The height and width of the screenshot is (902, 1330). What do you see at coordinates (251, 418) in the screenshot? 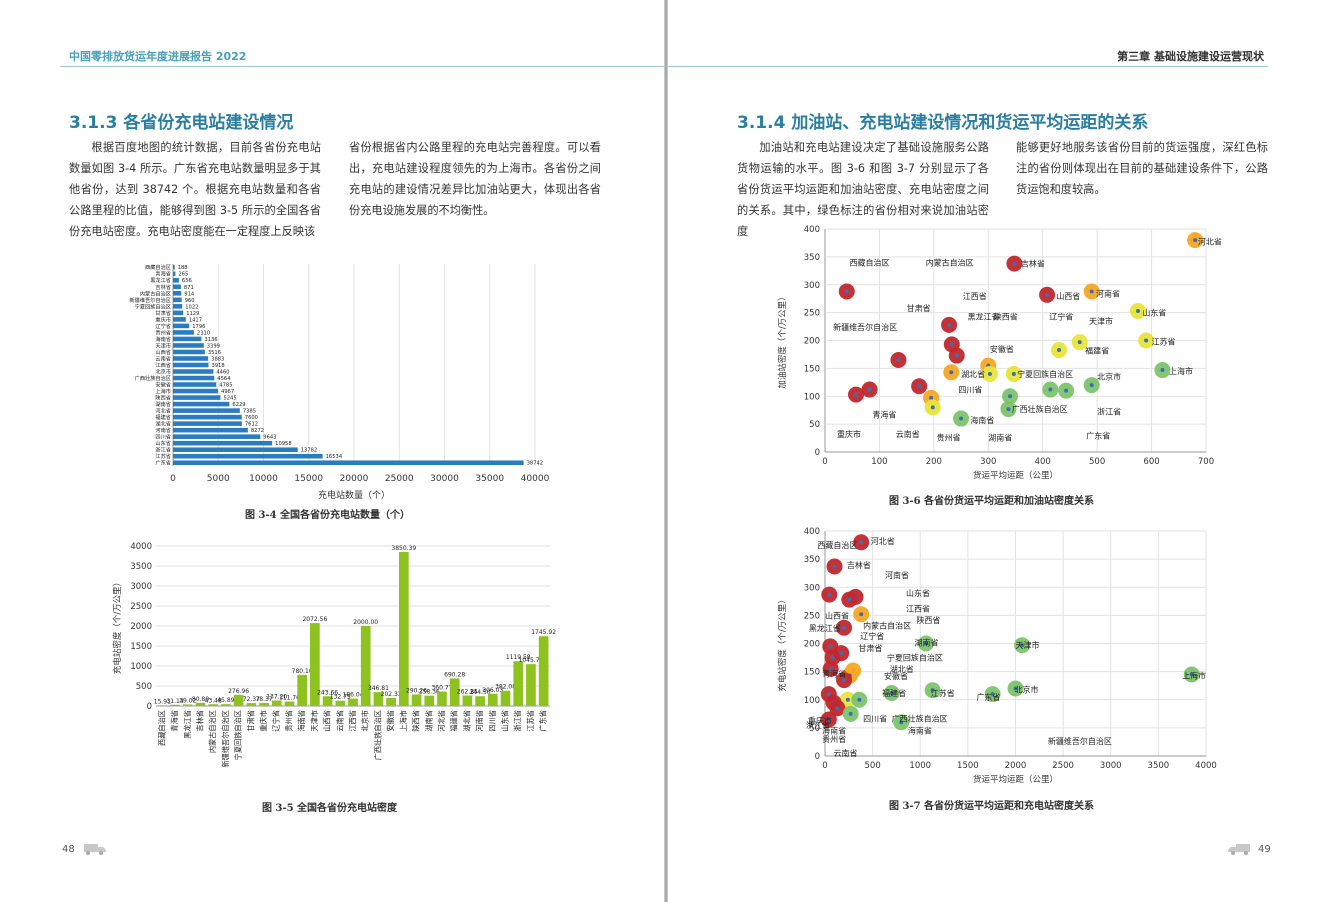
I see `value-label: 7600` at bounding box center [251, 418].